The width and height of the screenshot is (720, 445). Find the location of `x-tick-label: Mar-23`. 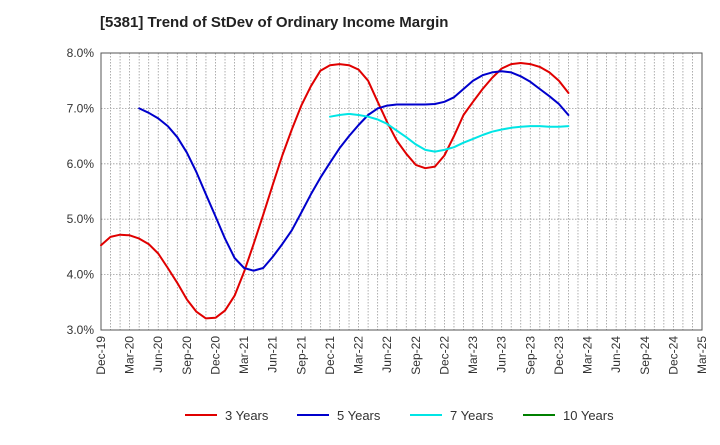

x-tick-label: Mar-23 is located at coordinates (473, 355).